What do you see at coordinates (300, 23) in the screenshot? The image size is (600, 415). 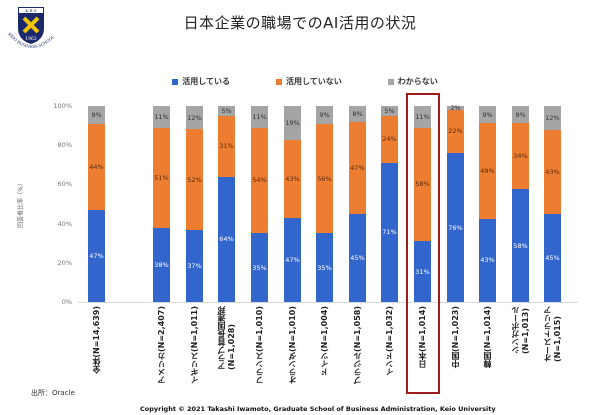 I see `chart-title: 日本企業の職場でのAI活用の状況` at bounding box center [300, 23].